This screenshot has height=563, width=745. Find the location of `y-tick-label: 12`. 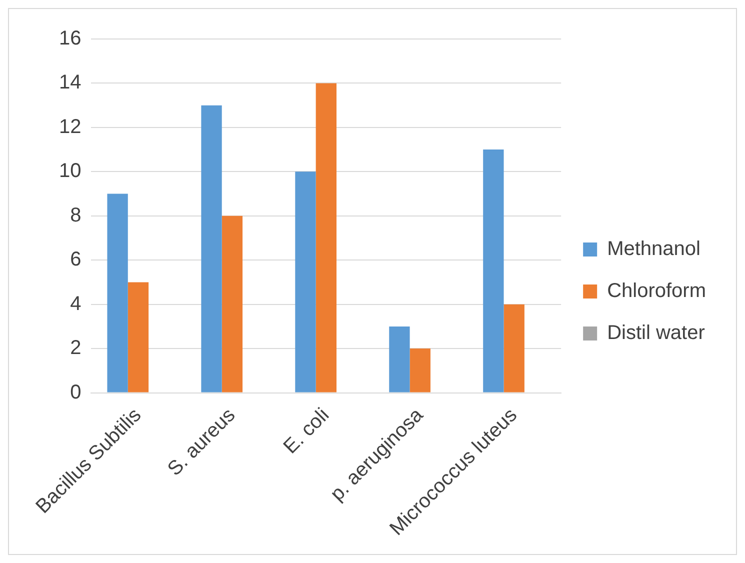

y-tick-label: 12 is located at coordinates (70, 127).